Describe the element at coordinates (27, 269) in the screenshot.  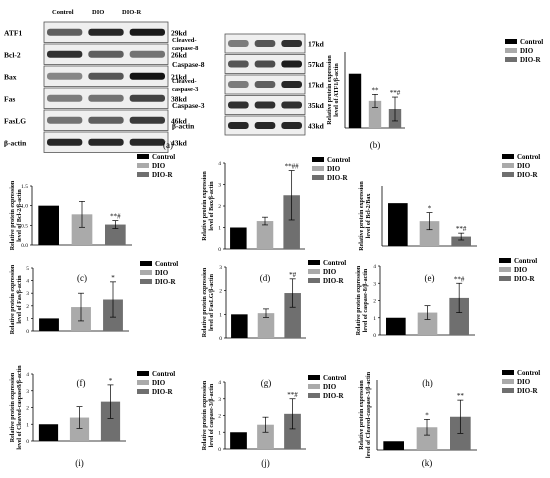
I see `y-tick-label: 5` at that location.